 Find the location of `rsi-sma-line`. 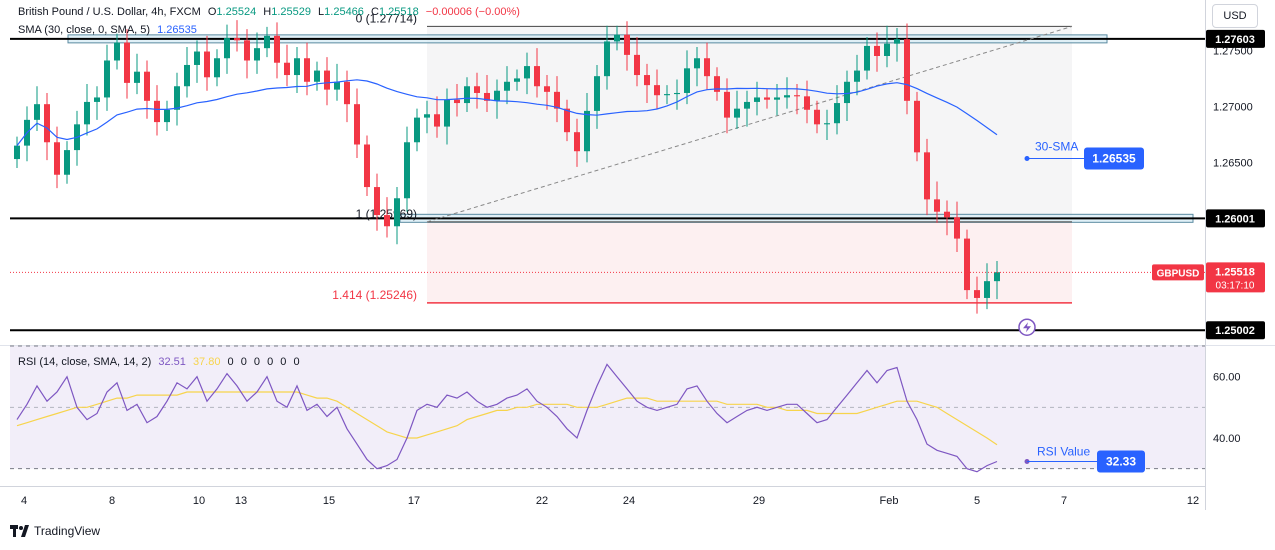

rsi-sma-line is located at coordinates (507, 418).